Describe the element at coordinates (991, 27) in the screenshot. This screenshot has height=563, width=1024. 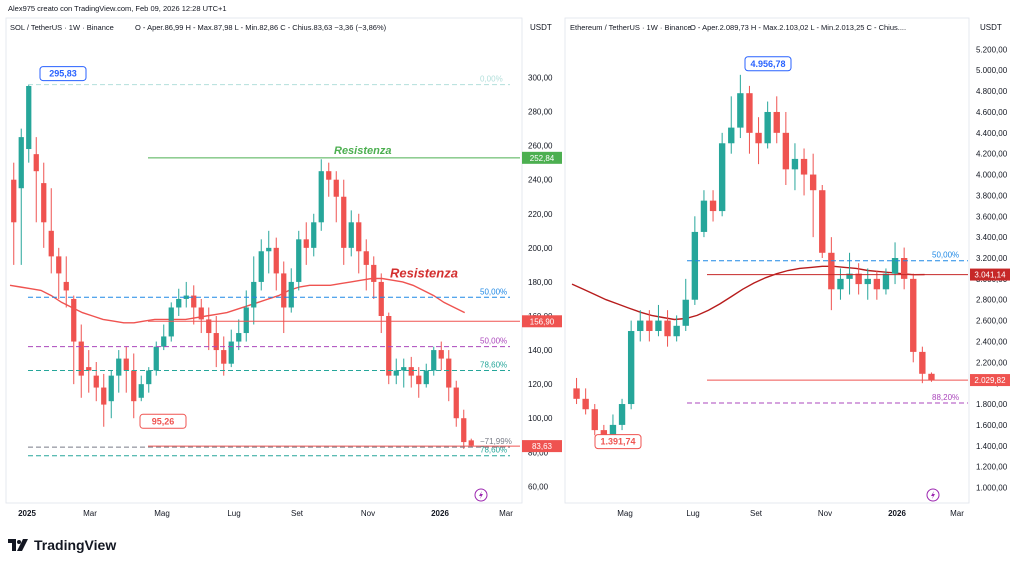
I see `right-currency: USDT` at that location.